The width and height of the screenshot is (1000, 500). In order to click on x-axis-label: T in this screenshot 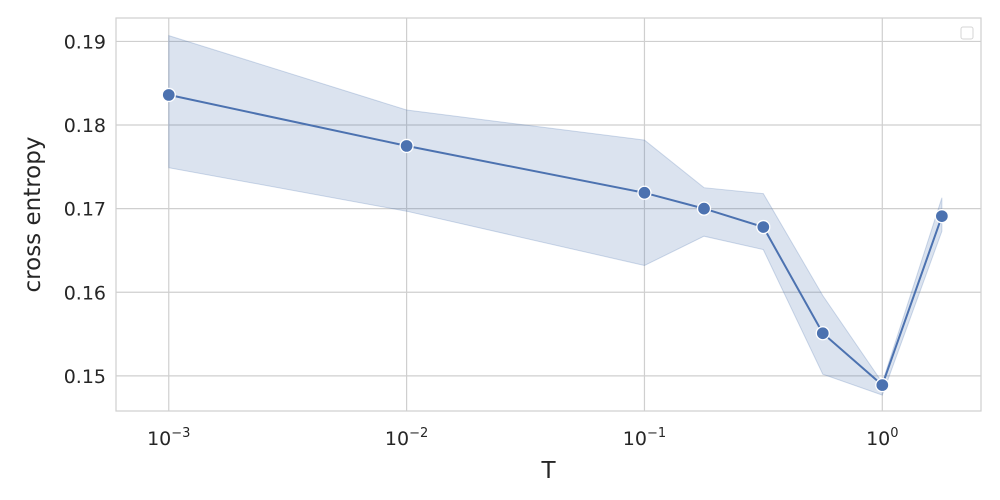, I will do `click(548, 471)`.